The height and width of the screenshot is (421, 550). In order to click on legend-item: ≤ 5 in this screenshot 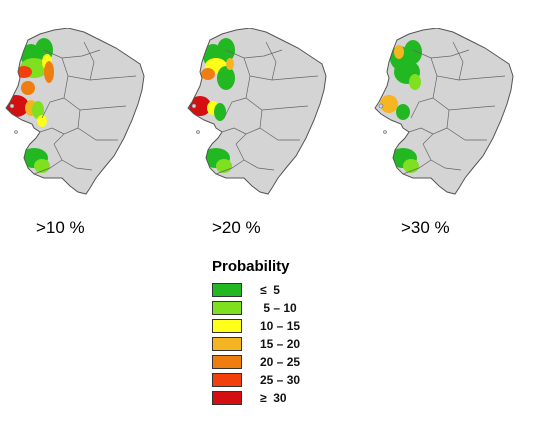, I will do `click(282, 291)`.